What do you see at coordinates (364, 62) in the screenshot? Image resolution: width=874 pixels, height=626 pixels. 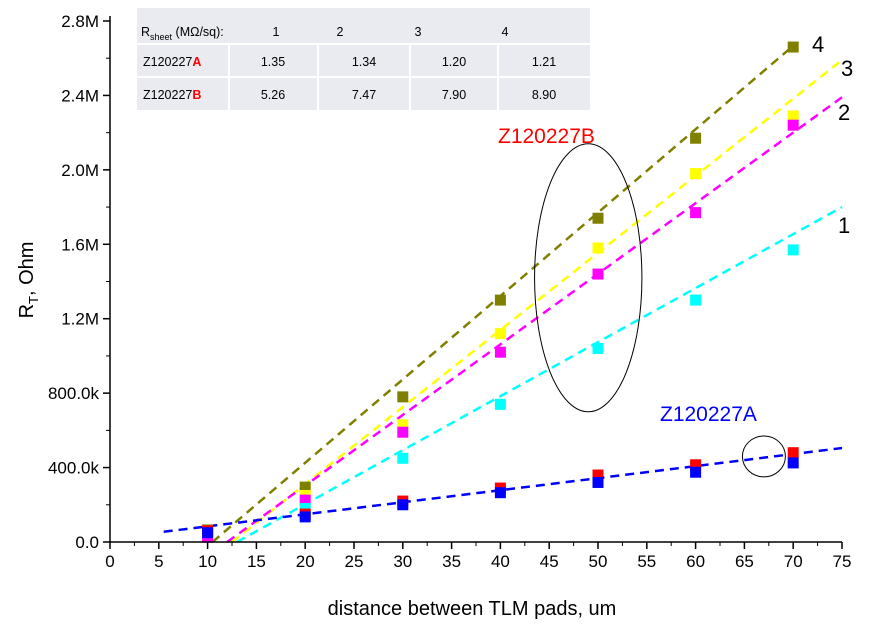 I see `table-row-a-val-2: 1.34` at bounding box center [364, 62].